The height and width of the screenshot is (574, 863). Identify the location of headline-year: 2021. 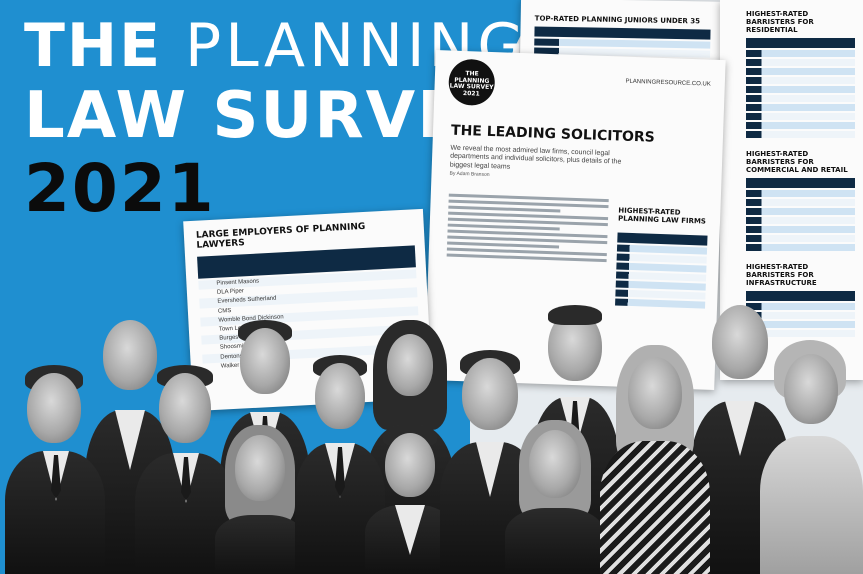
(120, 188).